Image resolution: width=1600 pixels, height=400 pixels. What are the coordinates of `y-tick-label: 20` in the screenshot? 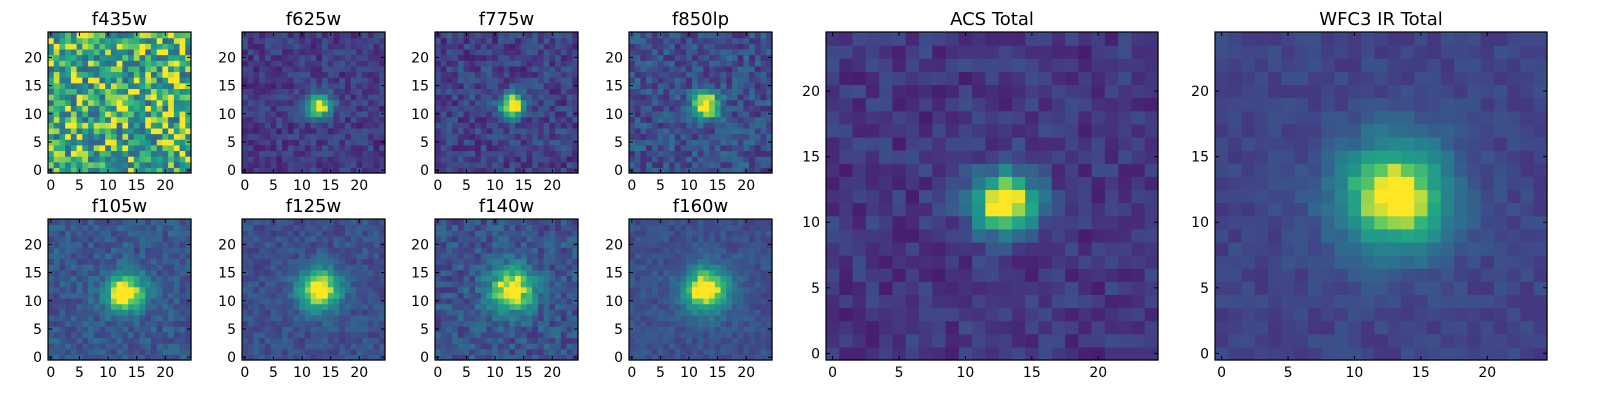 It's located at (420, 245).